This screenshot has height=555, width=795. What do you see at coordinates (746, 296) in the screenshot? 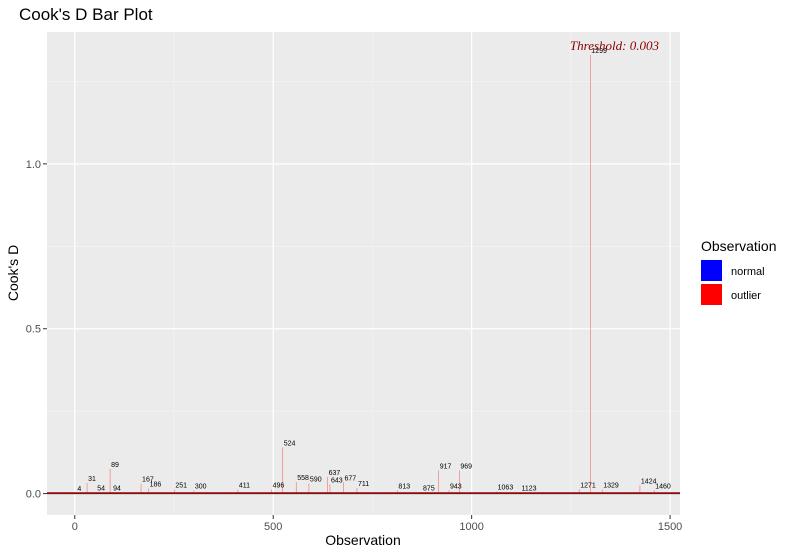
I see `legend-label-outlier: outlier` at bounding box center [746, 296].